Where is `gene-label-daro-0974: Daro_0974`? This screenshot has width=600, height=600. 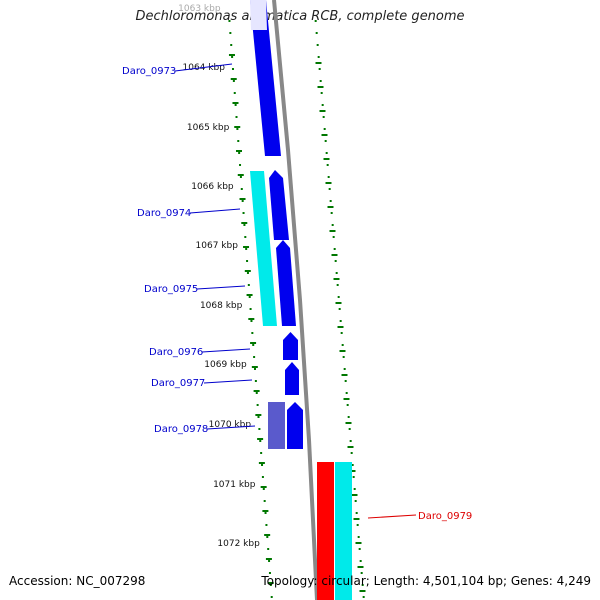 gene-label-daro-0974: Daro_0974 is located at coordinates (164, 213).